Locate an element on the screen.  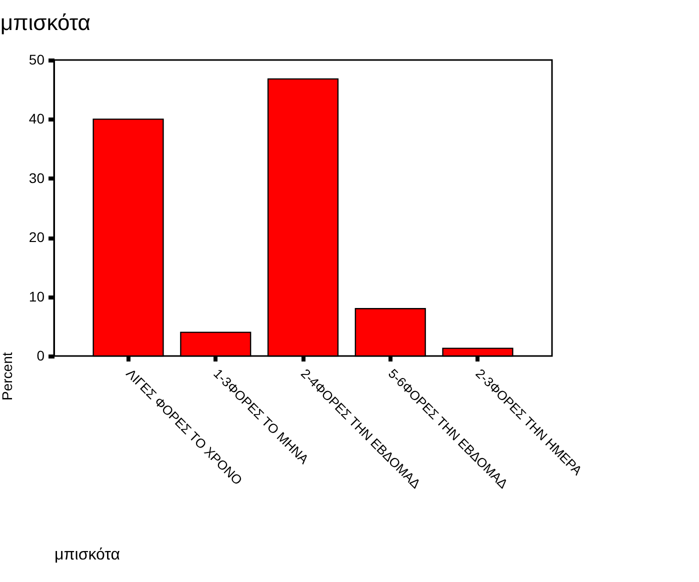
y-tick-label: 10 is located at coordinates (36, 296).